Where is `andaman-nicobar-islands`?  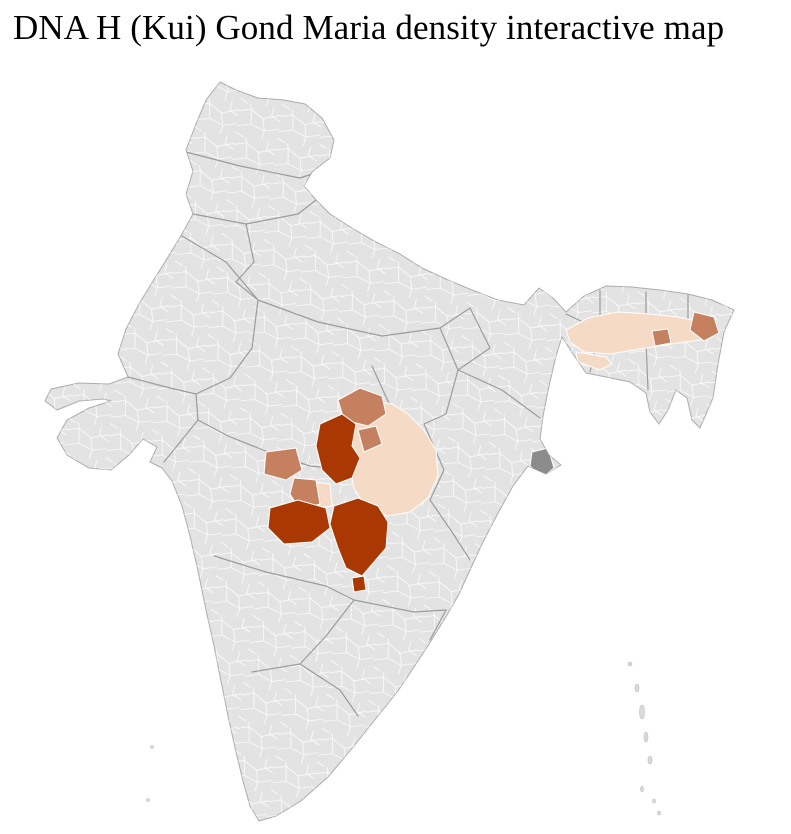
andaman-nicobar-islands is located at coordinates (644, 738).